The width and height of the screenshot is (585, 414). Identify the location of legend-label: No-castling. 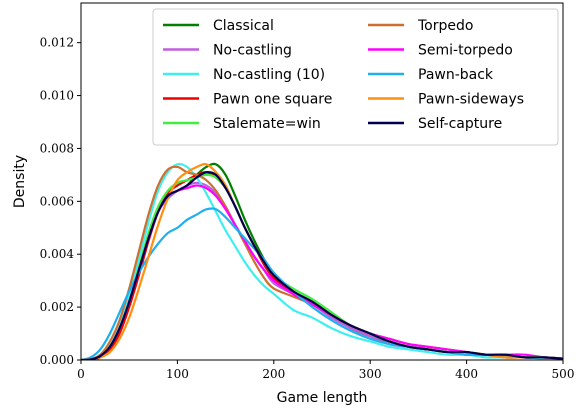
(252, 51).